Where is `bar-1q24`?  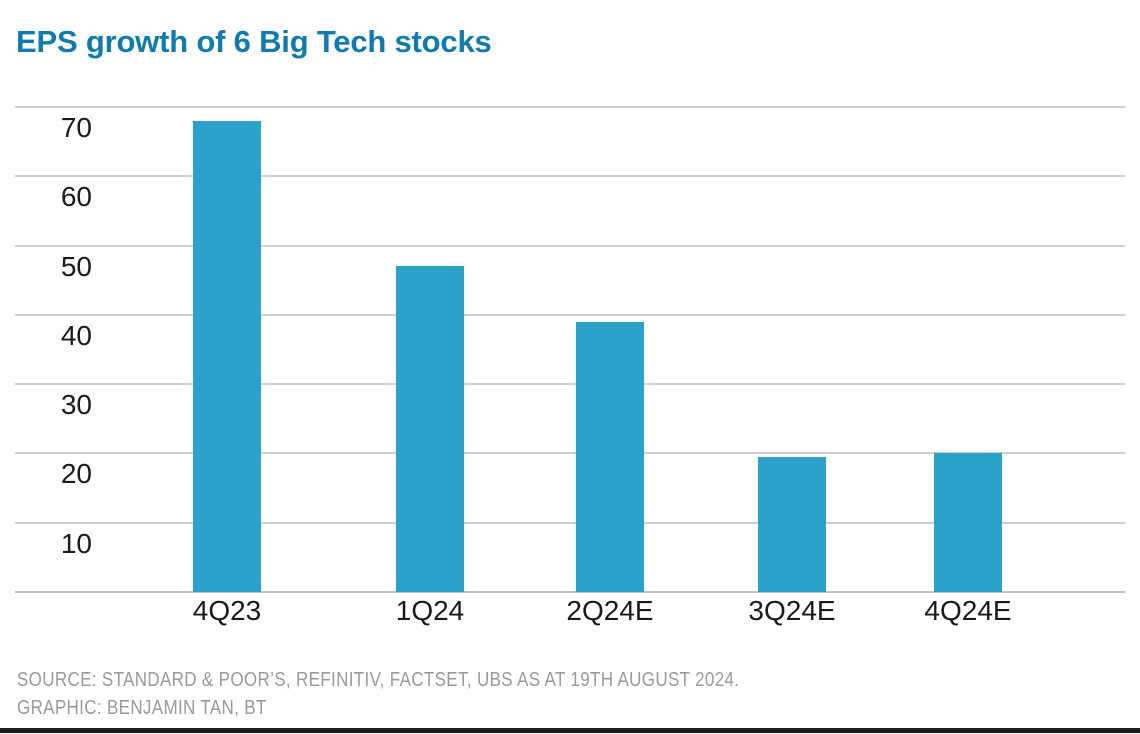 bar-1q24 is located at coordinates (430, 429).